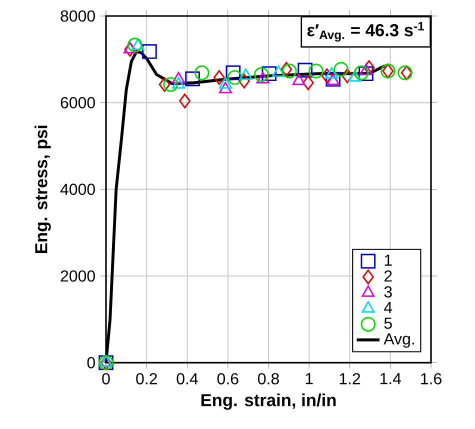  I want to click on text: ε′$_{Avg.}$ = 46.3 s$^{-1}$, so click(365, 32).